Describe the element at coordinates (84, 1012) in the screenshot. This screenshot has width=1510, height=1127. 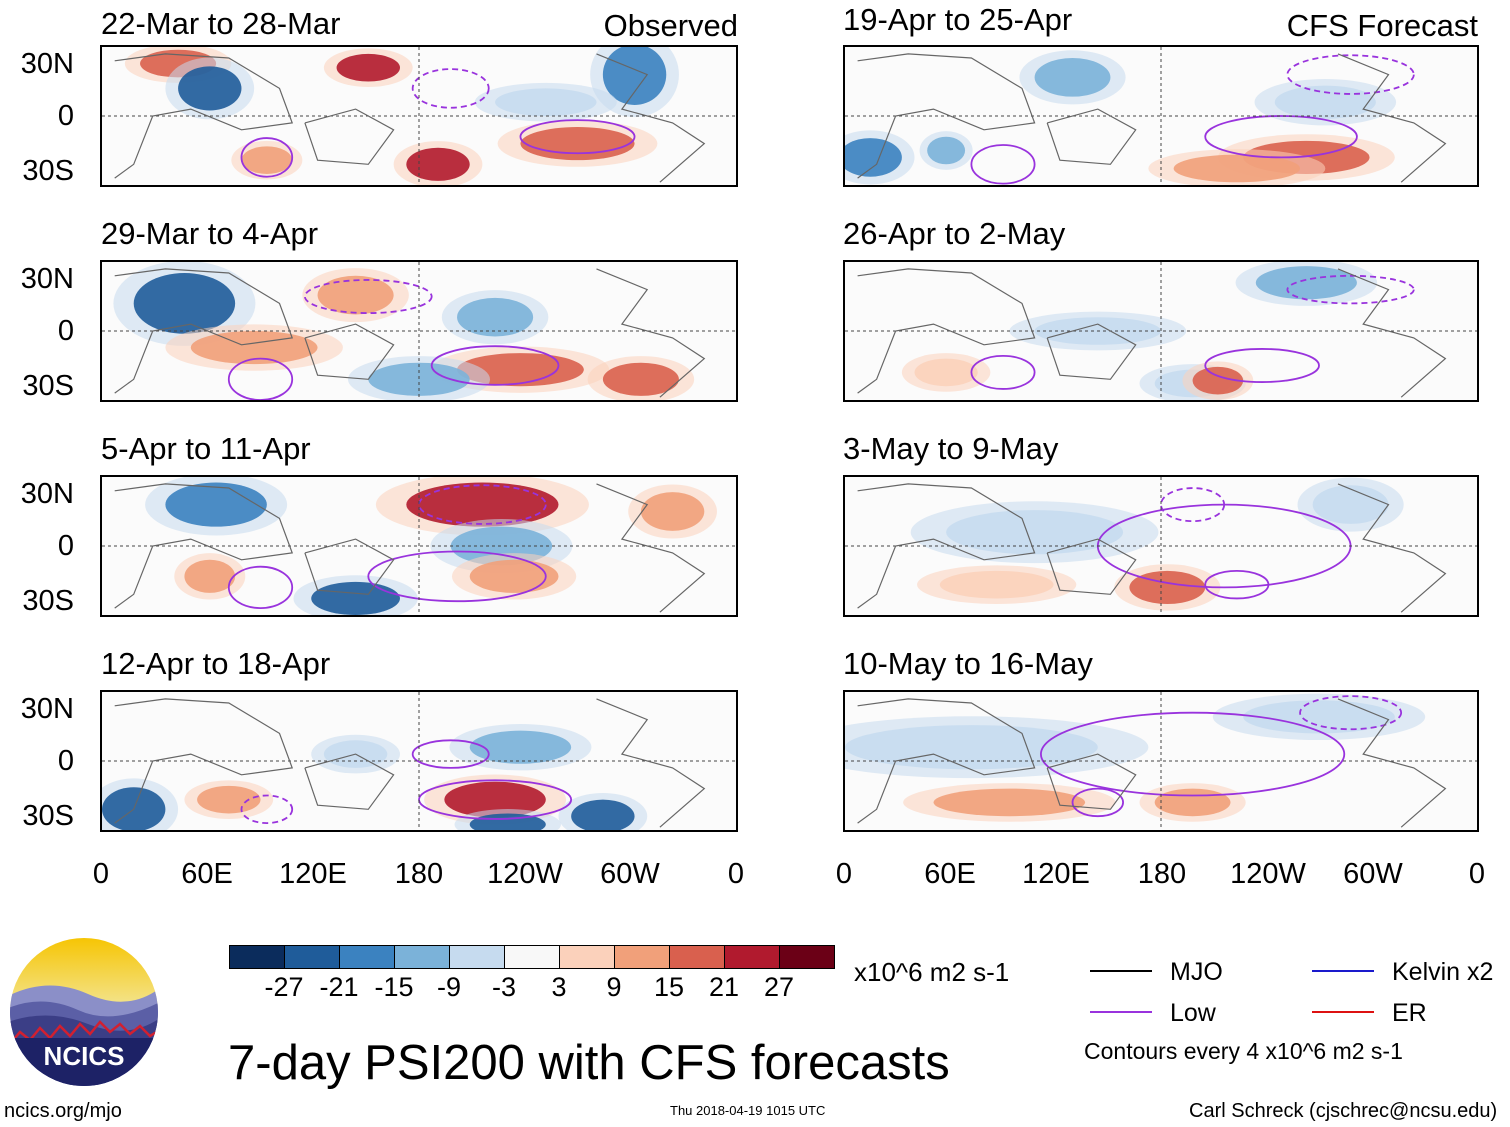
I see `ncics-logo: NCICS` at that location.